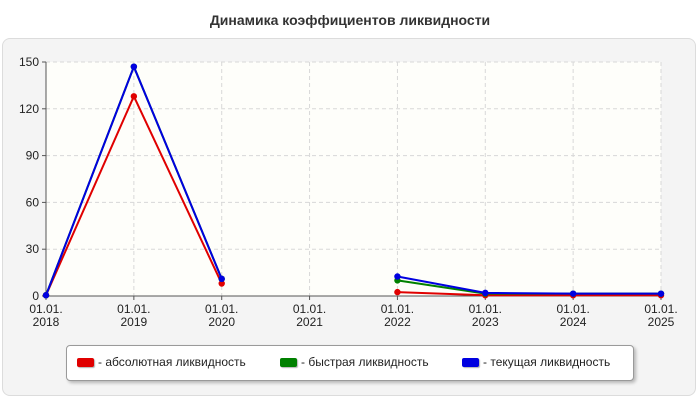  Describe the element at coordinates (470, 362) in the screenshot. I see `legend-swatch-current` at that location.